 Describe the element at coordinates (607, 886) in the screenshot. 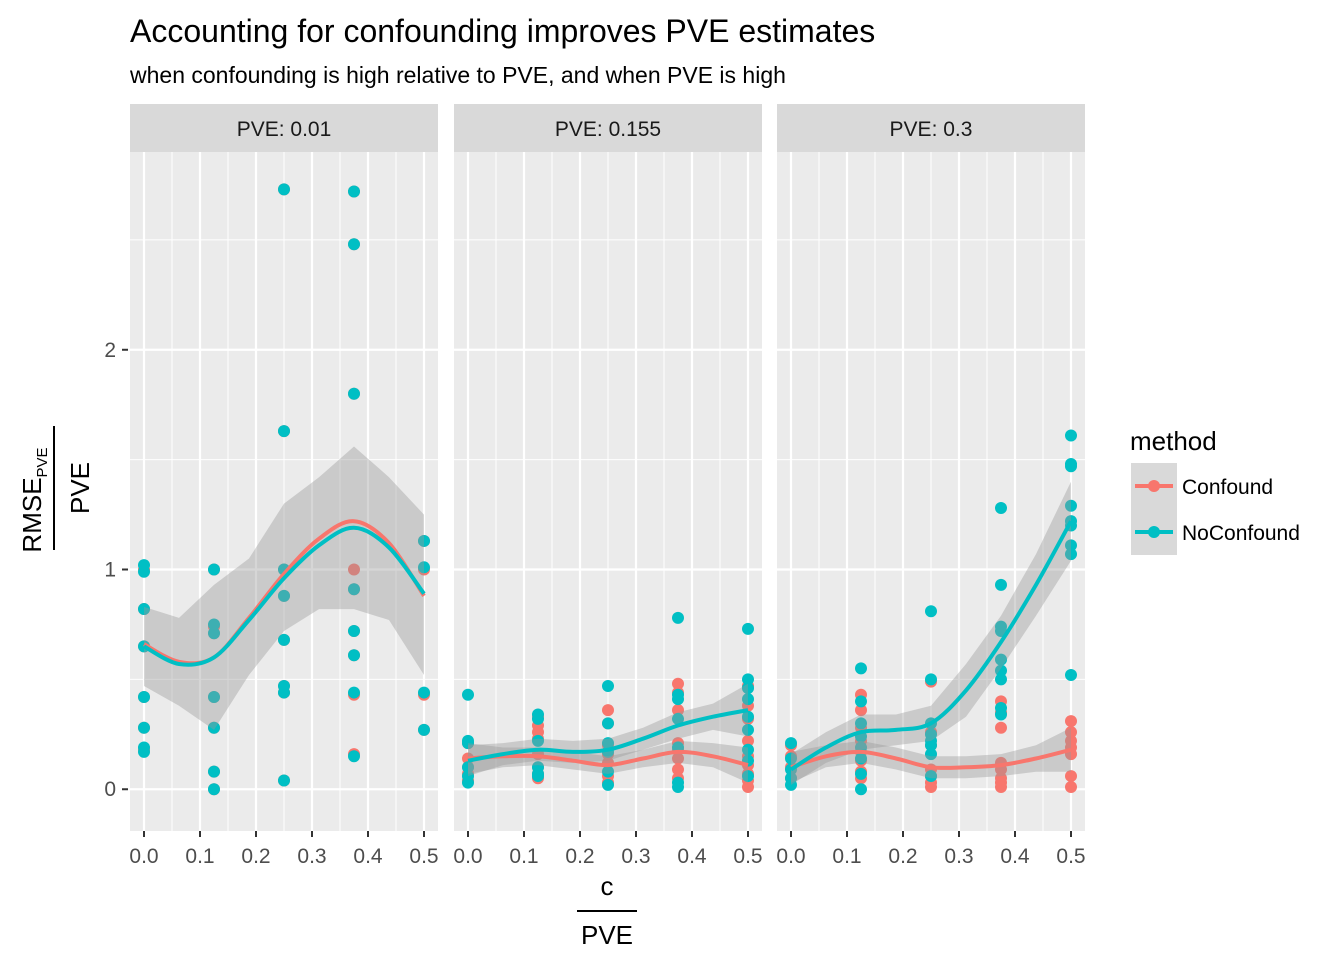

I see `x-axis-title-numerator: c` at that location.